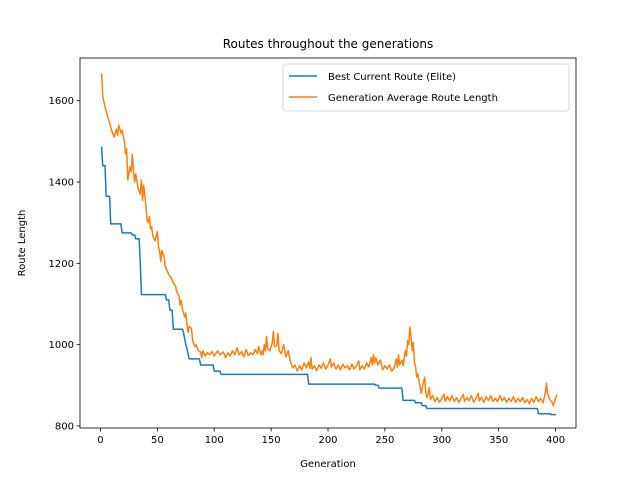 Image resolution: width=640 pixels, height=480 pixels. I want to click on x-tick-label: 300, so click(441, 440).